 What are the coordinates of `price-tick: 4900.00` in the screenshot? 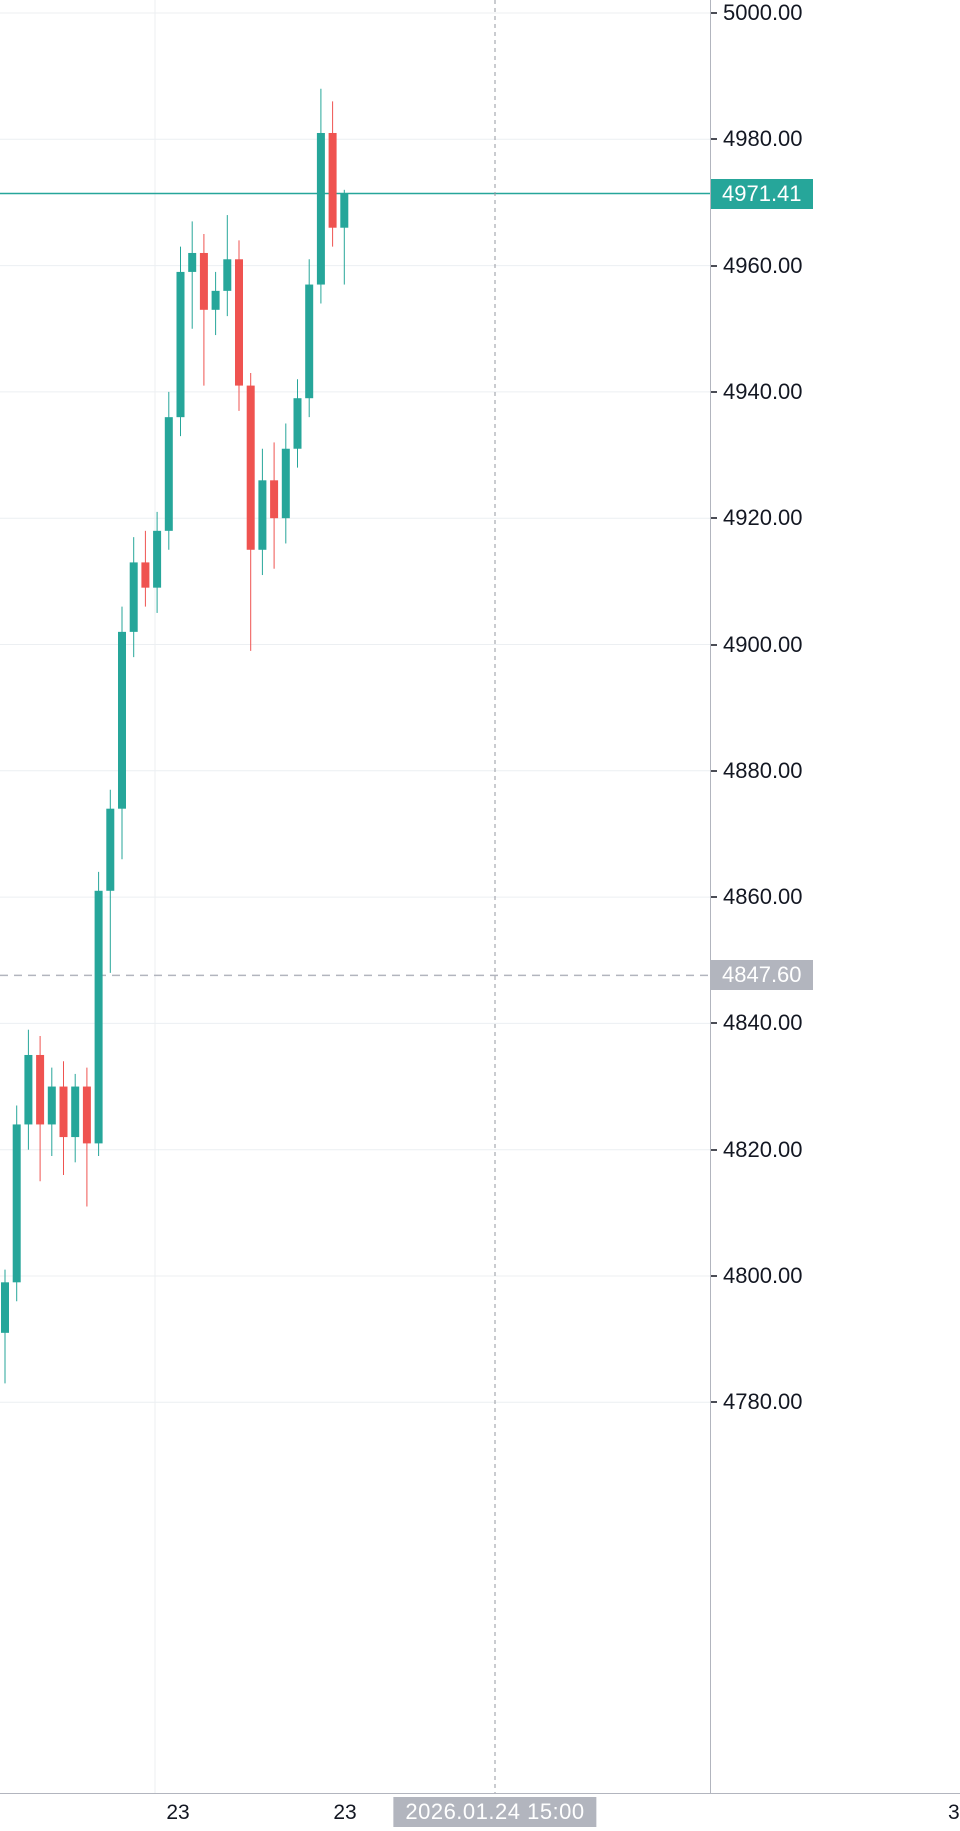 It's located at (757, 645).